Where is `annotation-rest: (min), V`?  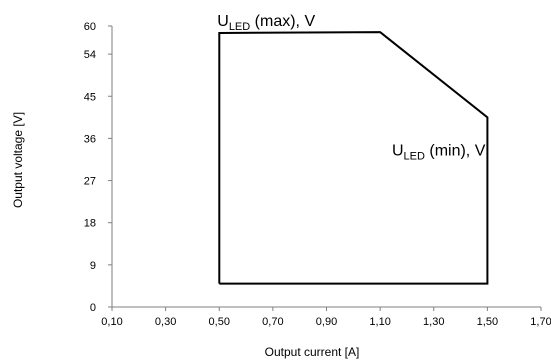 annotation-rest: (min), V is located at coordinates (455, 150).